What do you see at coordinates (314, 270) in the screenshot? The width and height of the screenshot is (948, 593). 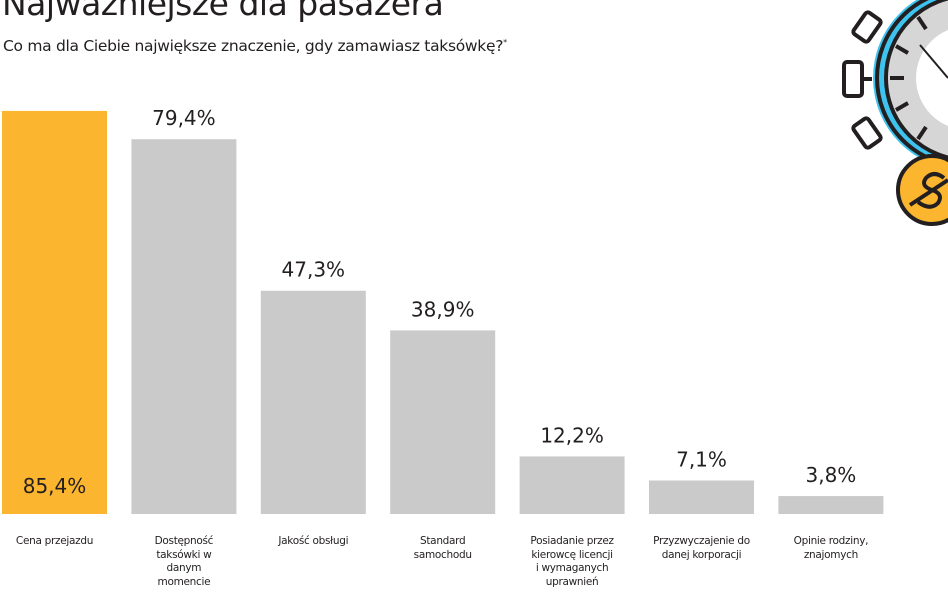 I see `value-label: 47,3%` at bounding box center [314, 270].